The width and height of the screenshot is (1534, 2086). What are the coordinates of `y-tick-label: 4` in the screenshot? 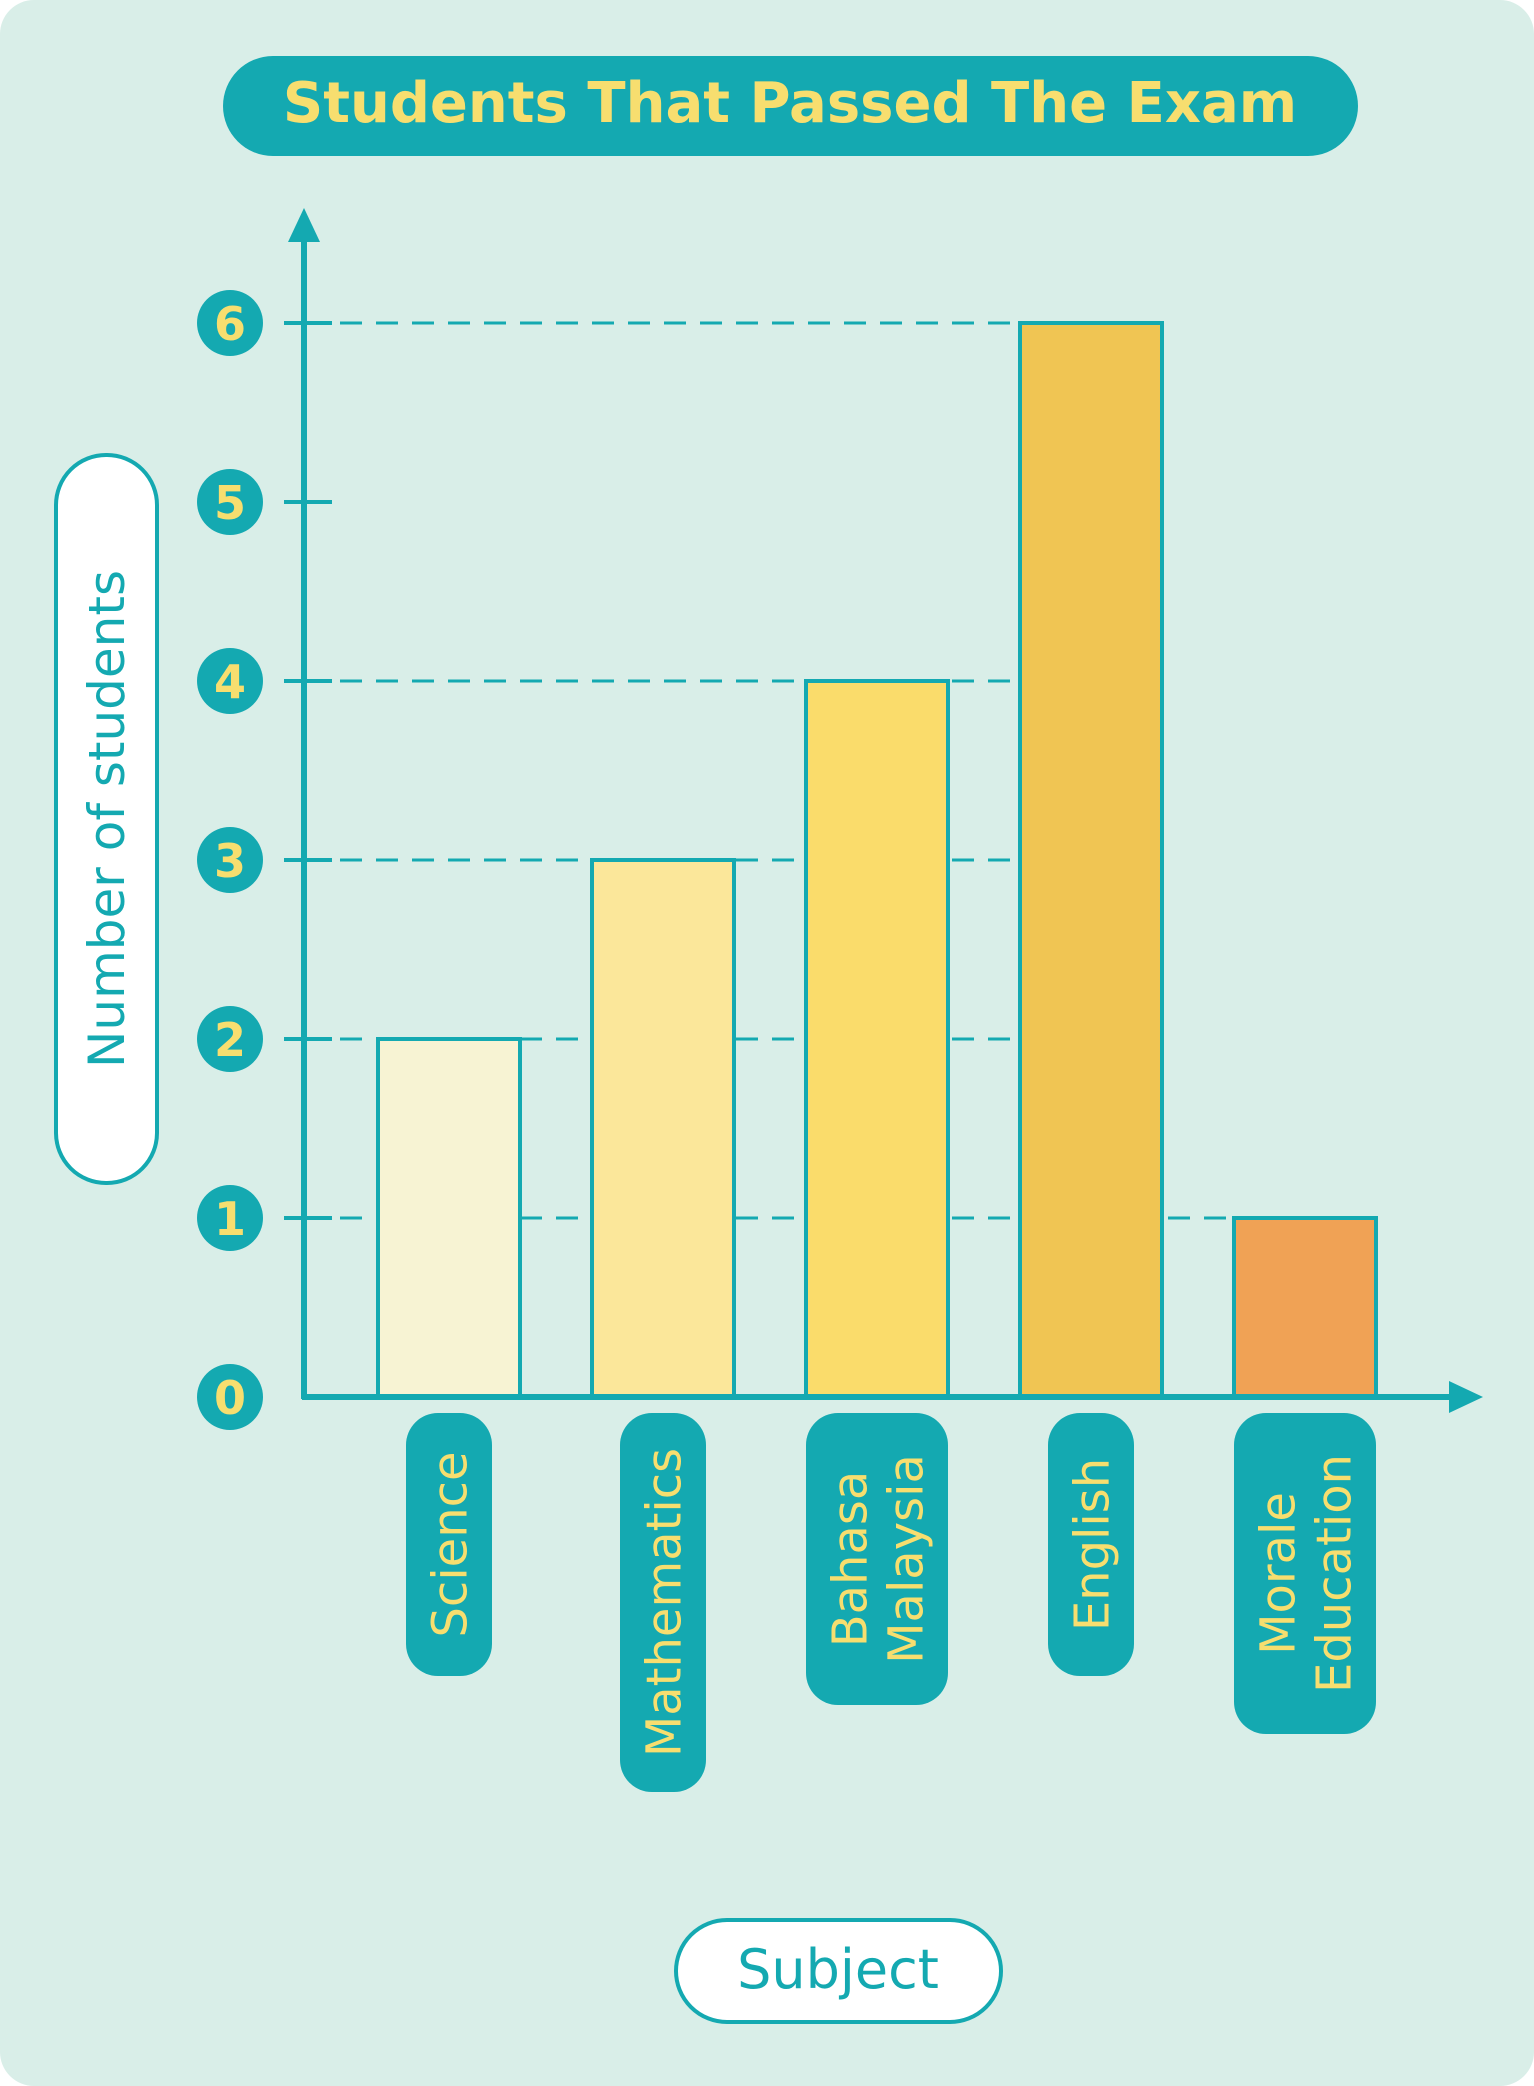 It's located at (230, 682).